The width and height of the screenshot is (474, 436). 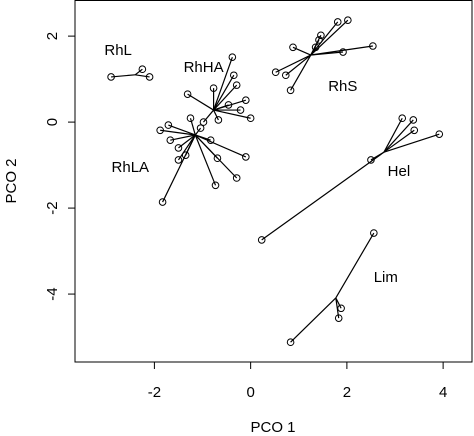 I want to click on x-tick-label: 0, so click(x=250, y=392).